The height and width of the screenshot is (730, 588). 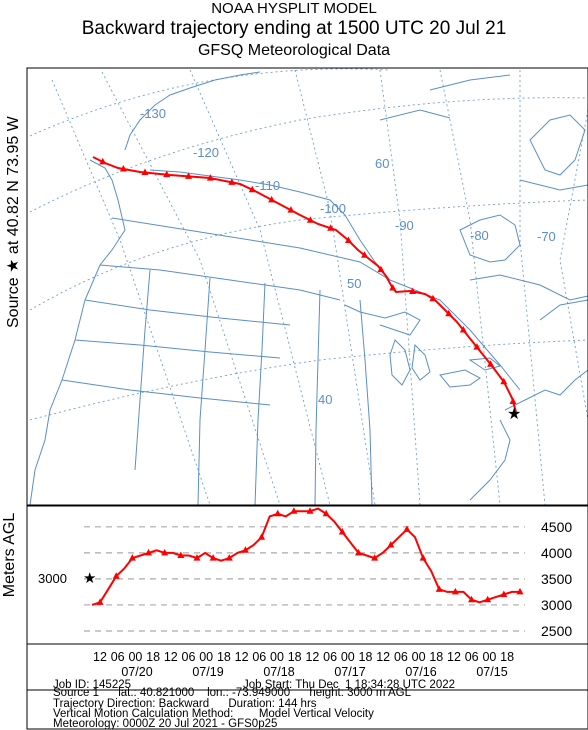 What do you see at coordinates (89, 578) in the screenshot?
I see `height-source-star-icon: ★` at bounding box center [89, 578].